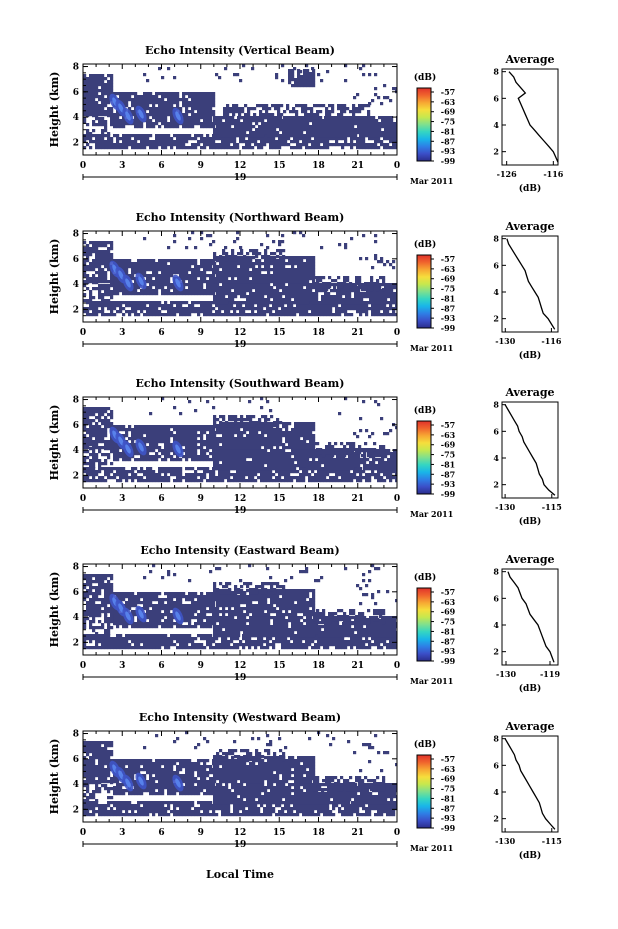 The image size is (618, 929). What do you see at coordinates (496, 72) in the screenshot?
I see `average-y-tick-label: 8` at bounding box center [496, 72].